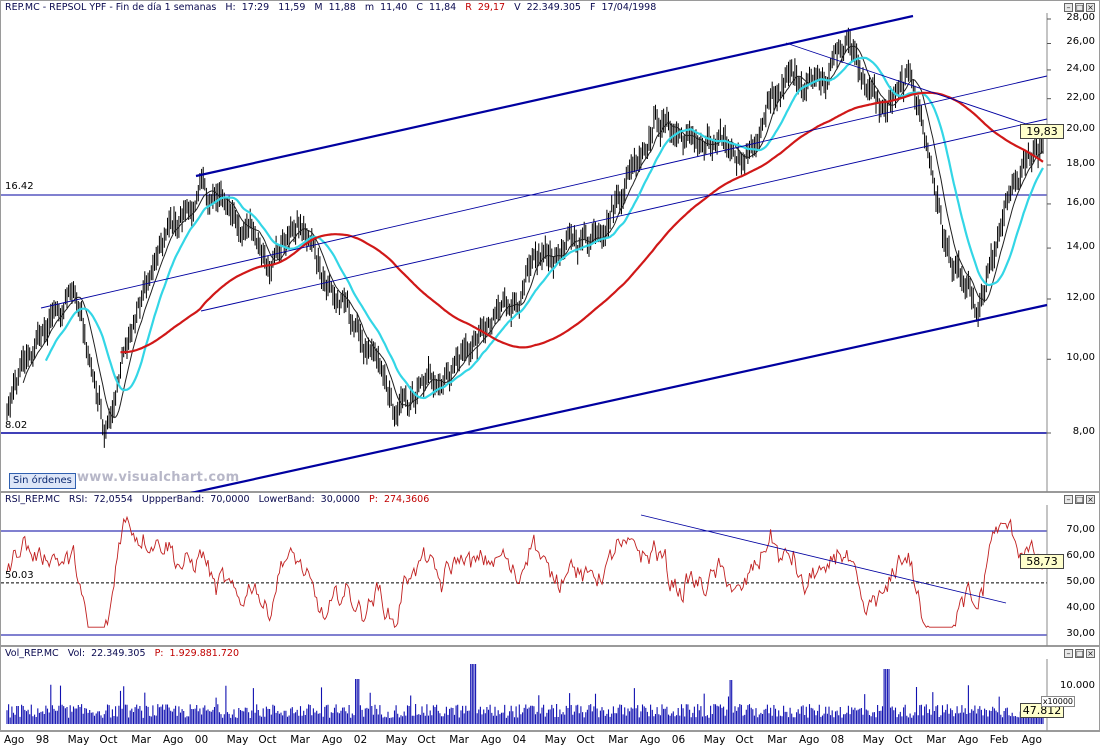 The width and height of the screenshot is (1100, 748). What do you see at coordinates (1079, 499) in the screenshot?
I see `rsi-maximize-button: □` at bounding box center [1079, 499].